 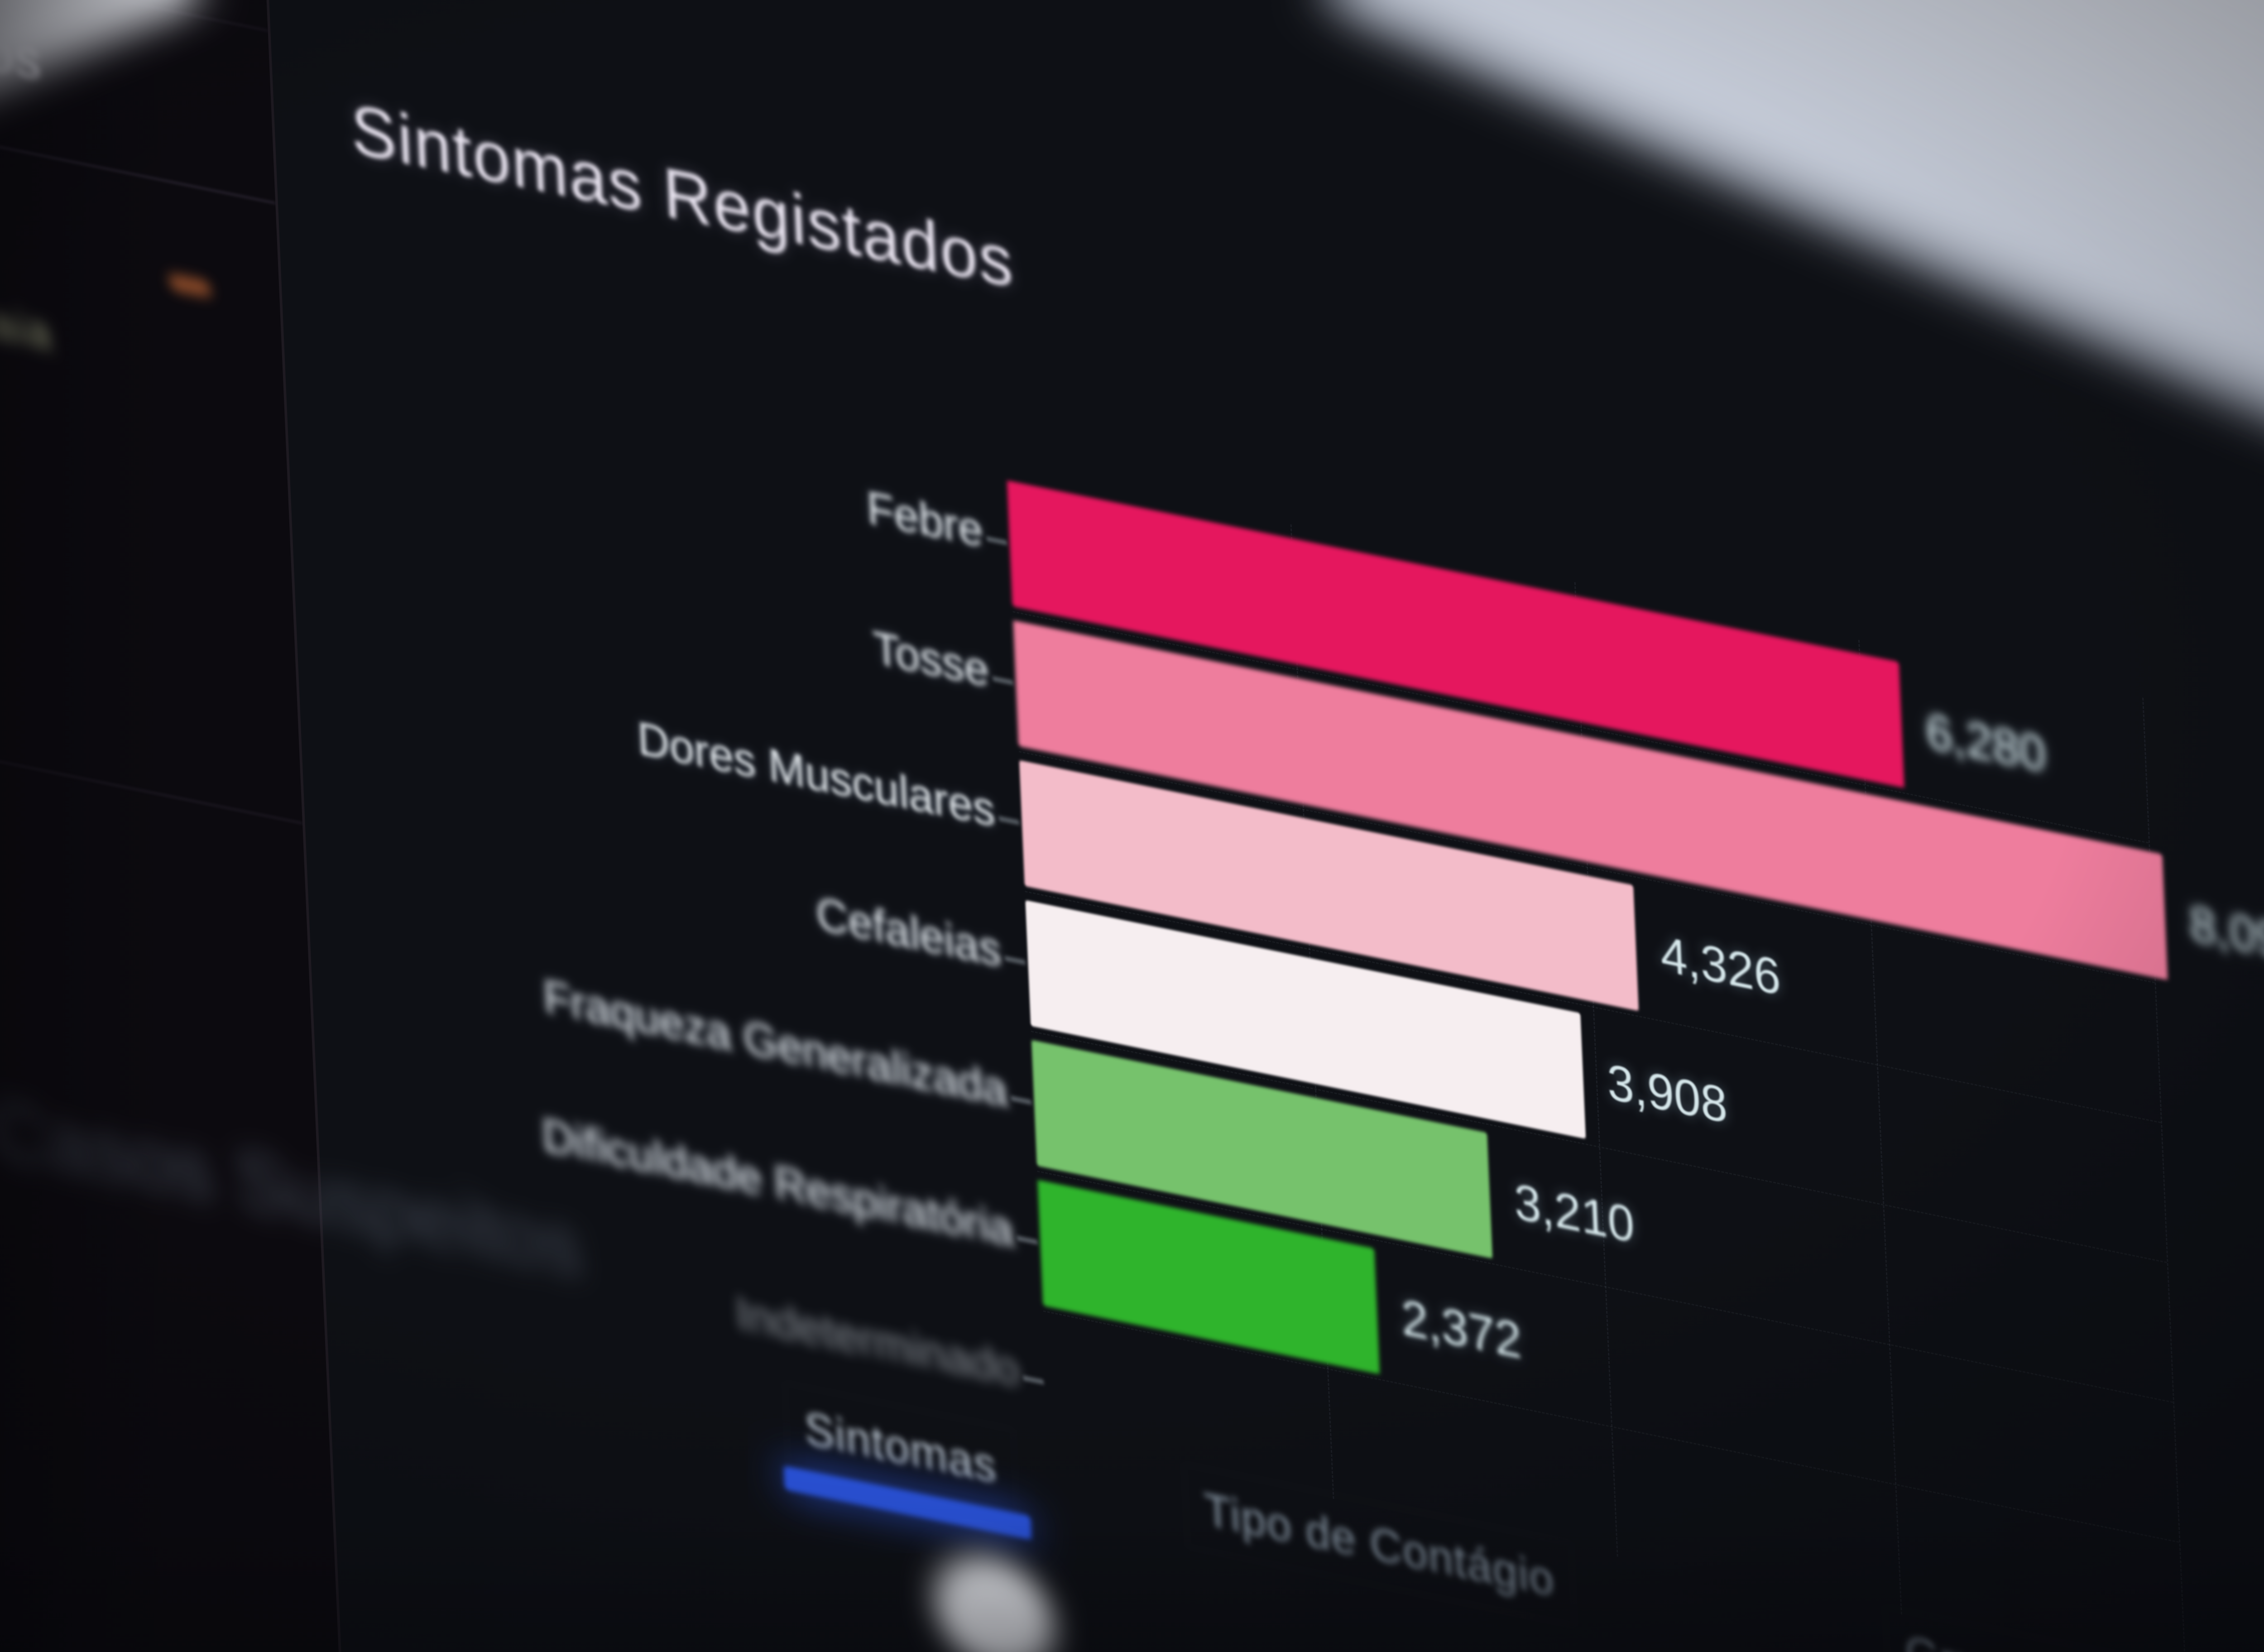 What do you see at coordinates (2036, 1629) in the screenshot?
I see `tab-grupo-etario: Grupo Etário` at bounding box center [2036, 1629].